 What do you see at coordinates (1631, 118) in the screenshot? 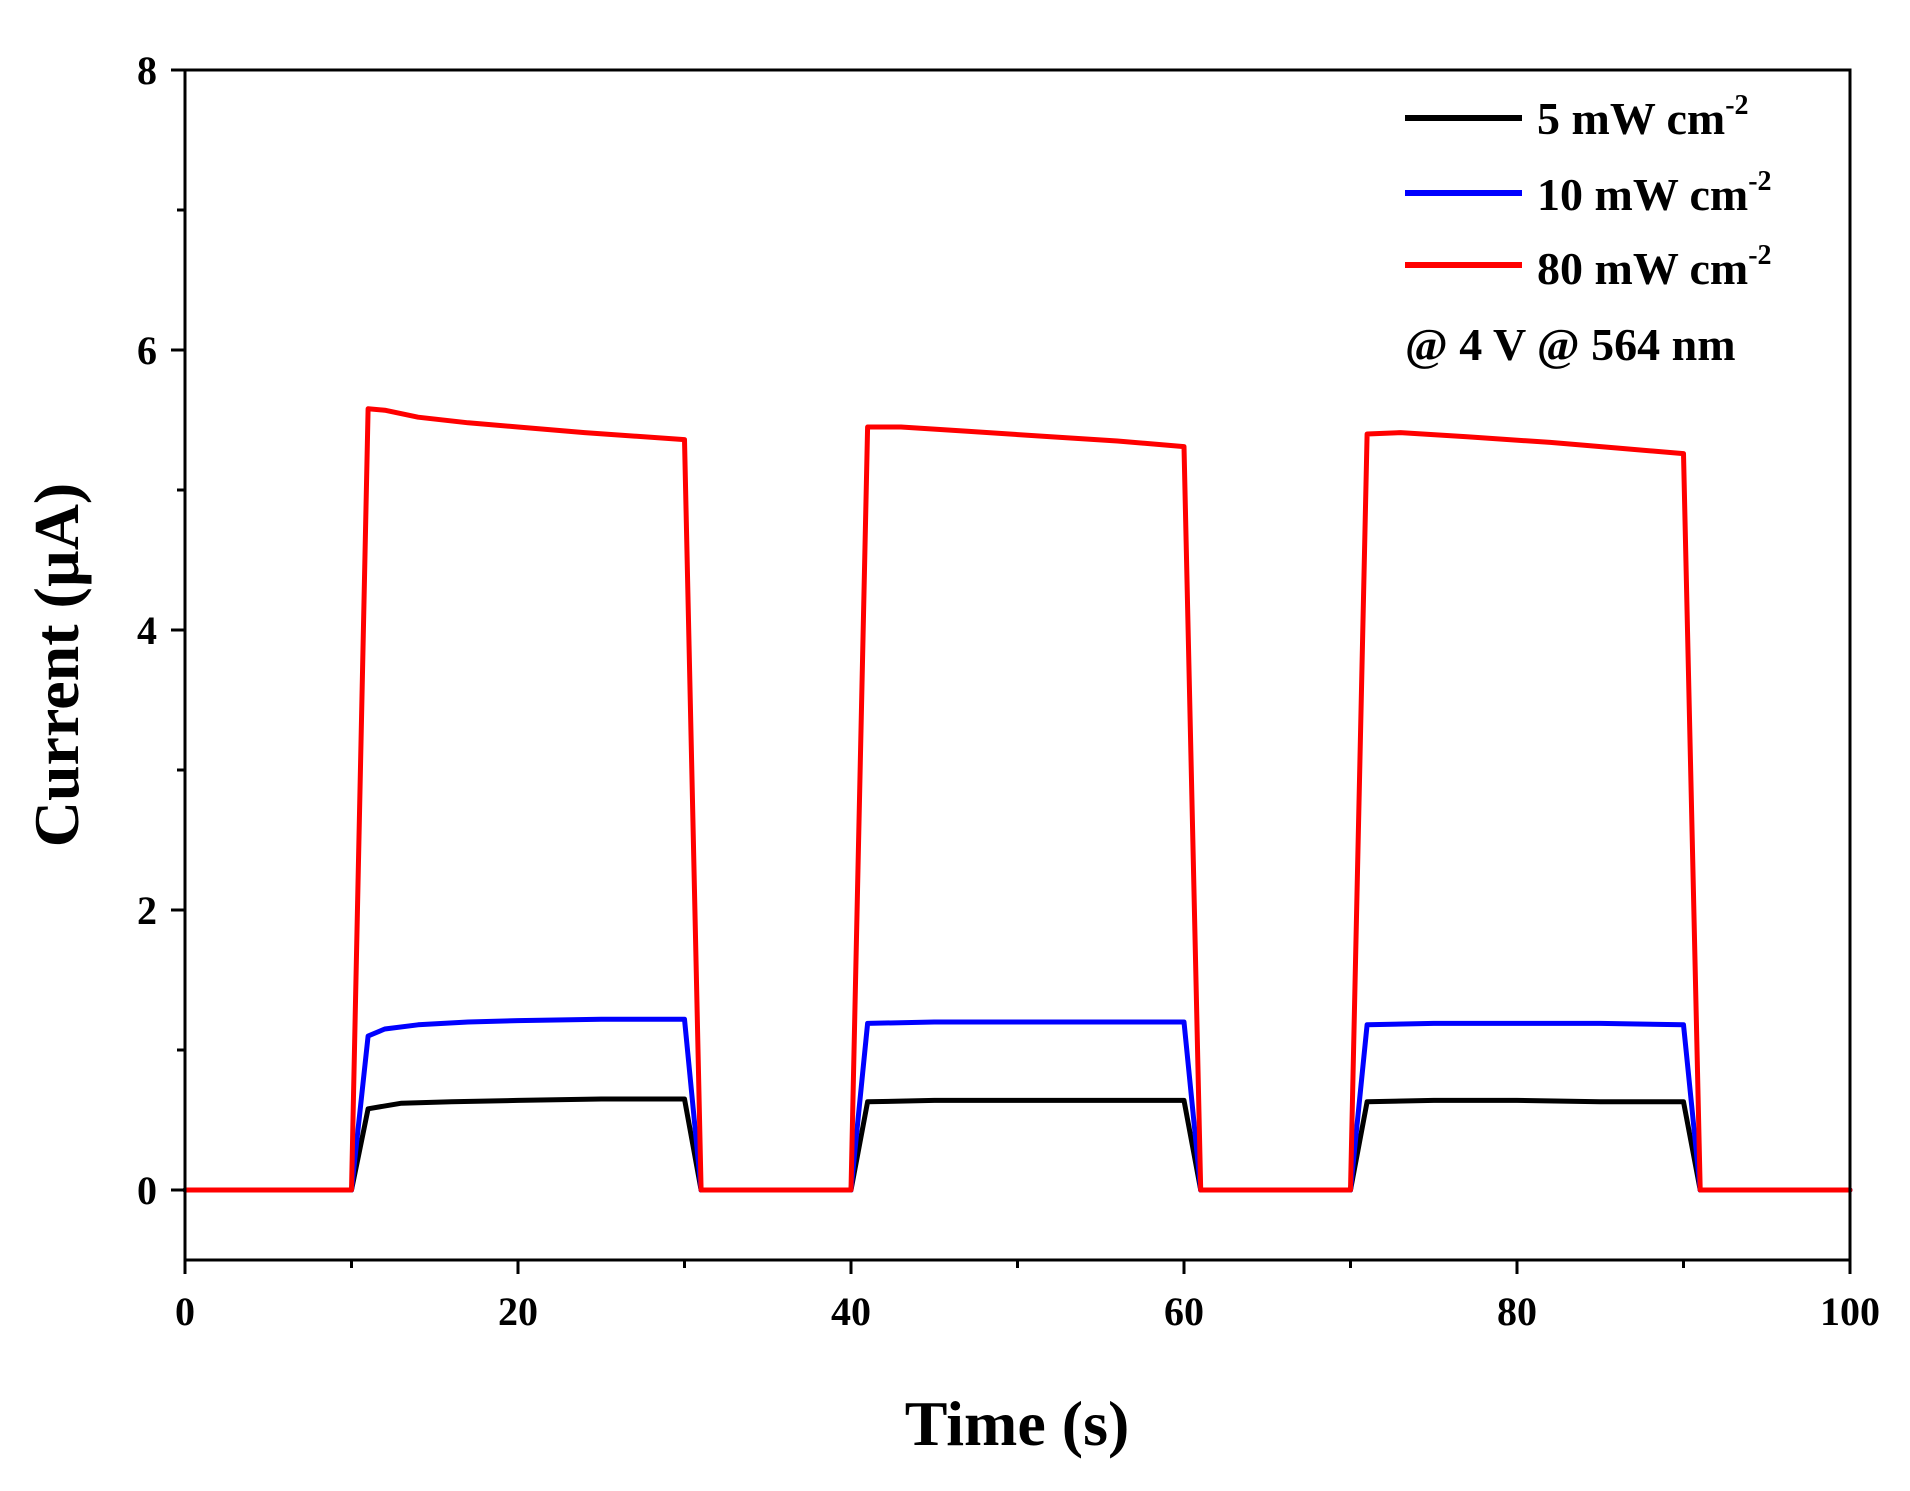
I see `legend-label-5mw-main: 5 mW cm` at bounding box center [1631, 118].